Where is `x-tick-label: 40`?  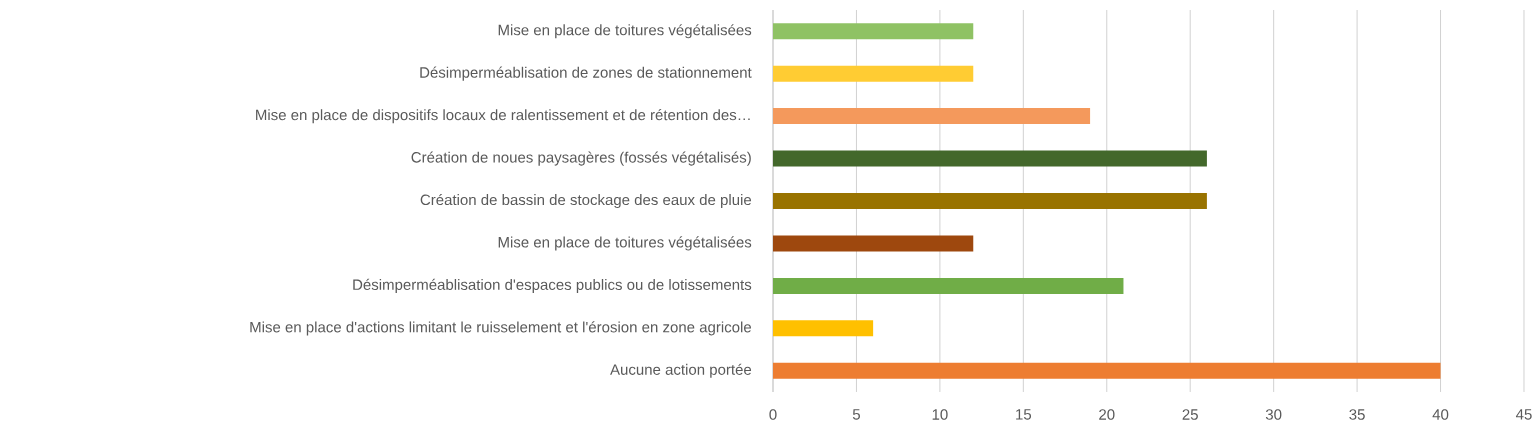
x-tick-label: 40 is located at coordinates (1440, 414).